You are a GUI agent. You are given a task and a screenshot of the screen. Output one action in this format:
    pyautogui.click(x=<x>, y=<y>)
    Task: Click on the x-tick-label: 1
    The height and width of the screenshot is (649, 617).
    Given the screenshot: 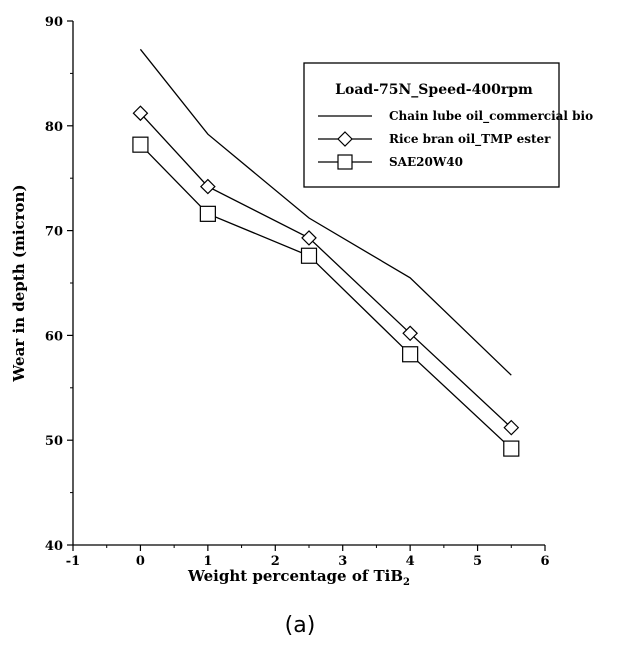 What is the action you would take?
    pyautogui.click(x=207, y=561)
    